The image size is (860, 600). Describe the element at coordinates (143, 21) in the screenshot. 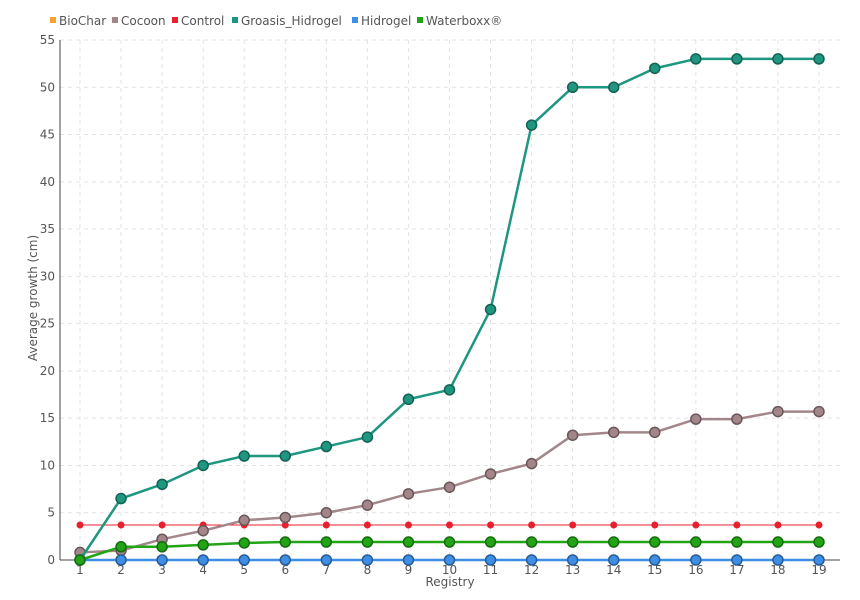

I see `legend-label-cocoon: Cocoon` at that location.